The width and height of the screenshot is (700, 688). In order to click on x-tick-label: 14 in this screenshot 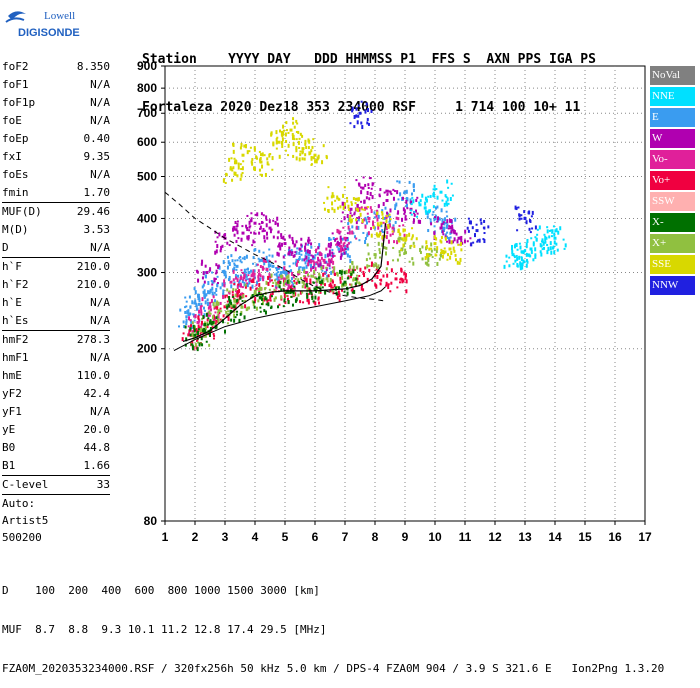, I will do `click(555, 537)`.